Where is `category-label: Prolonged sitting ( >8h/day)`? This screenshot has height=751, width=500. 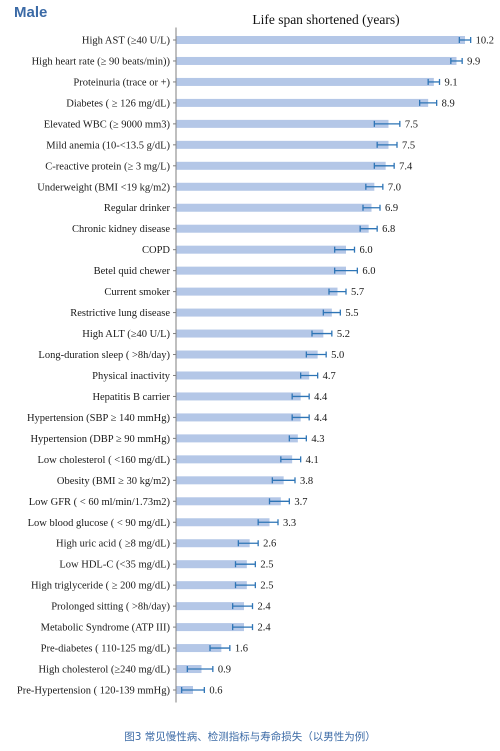
category-label: Prolonged sitting ( >8h/day) is located at coordinates (110, 607).